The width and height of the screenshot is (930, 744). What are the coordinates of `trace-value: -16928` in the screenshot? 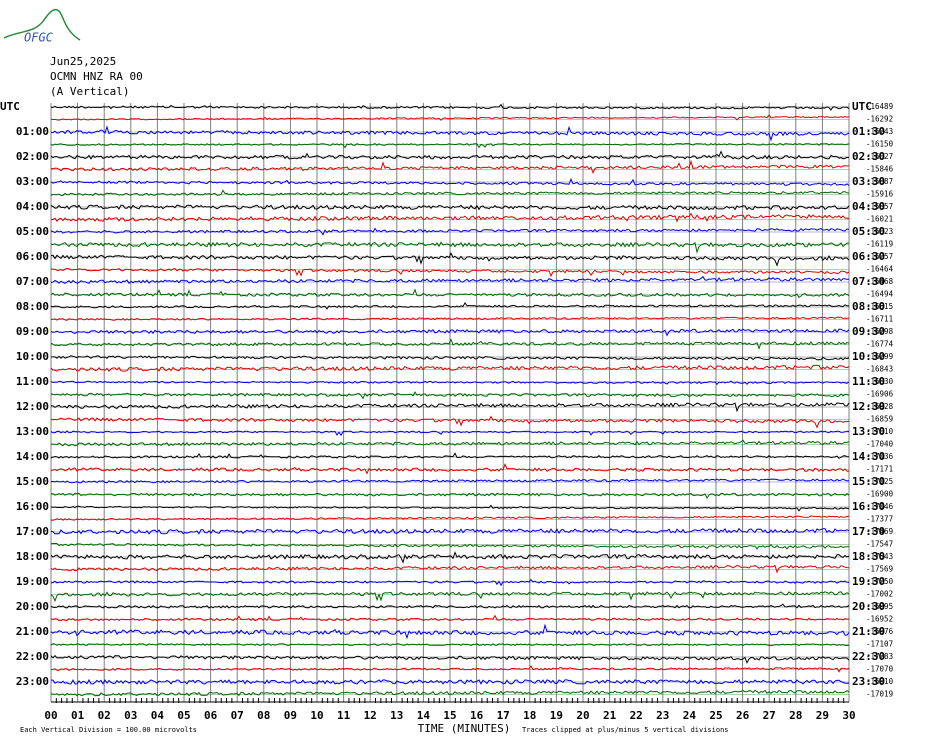 It's located at (880, 406).